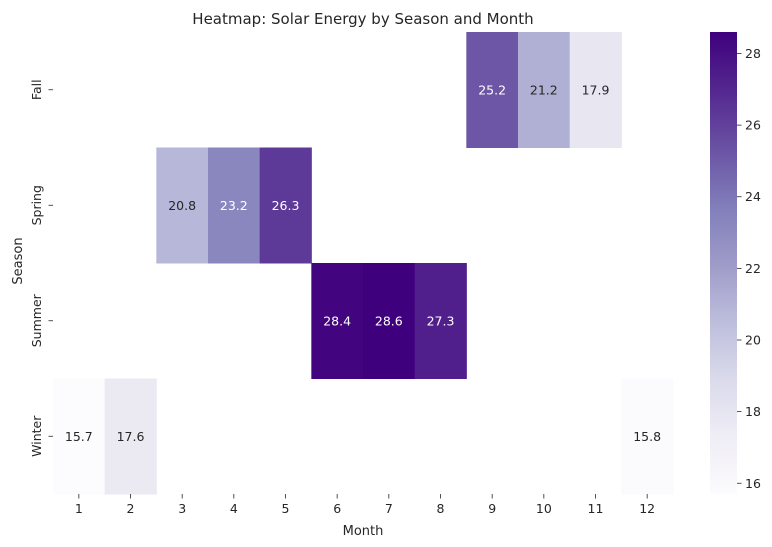 This screenshot has height=547, width=772. I want to click on cell-value-label: 15.8, so click(647, 436).